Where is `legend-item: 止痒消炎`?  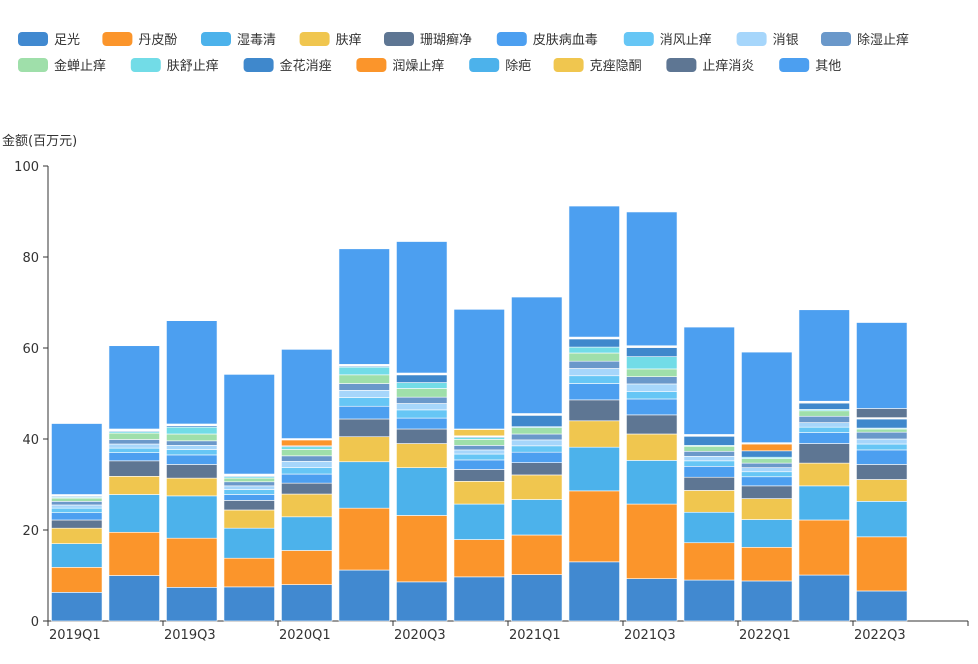
legend-item: 止痒消炎 is located at coordinates (710, 66).